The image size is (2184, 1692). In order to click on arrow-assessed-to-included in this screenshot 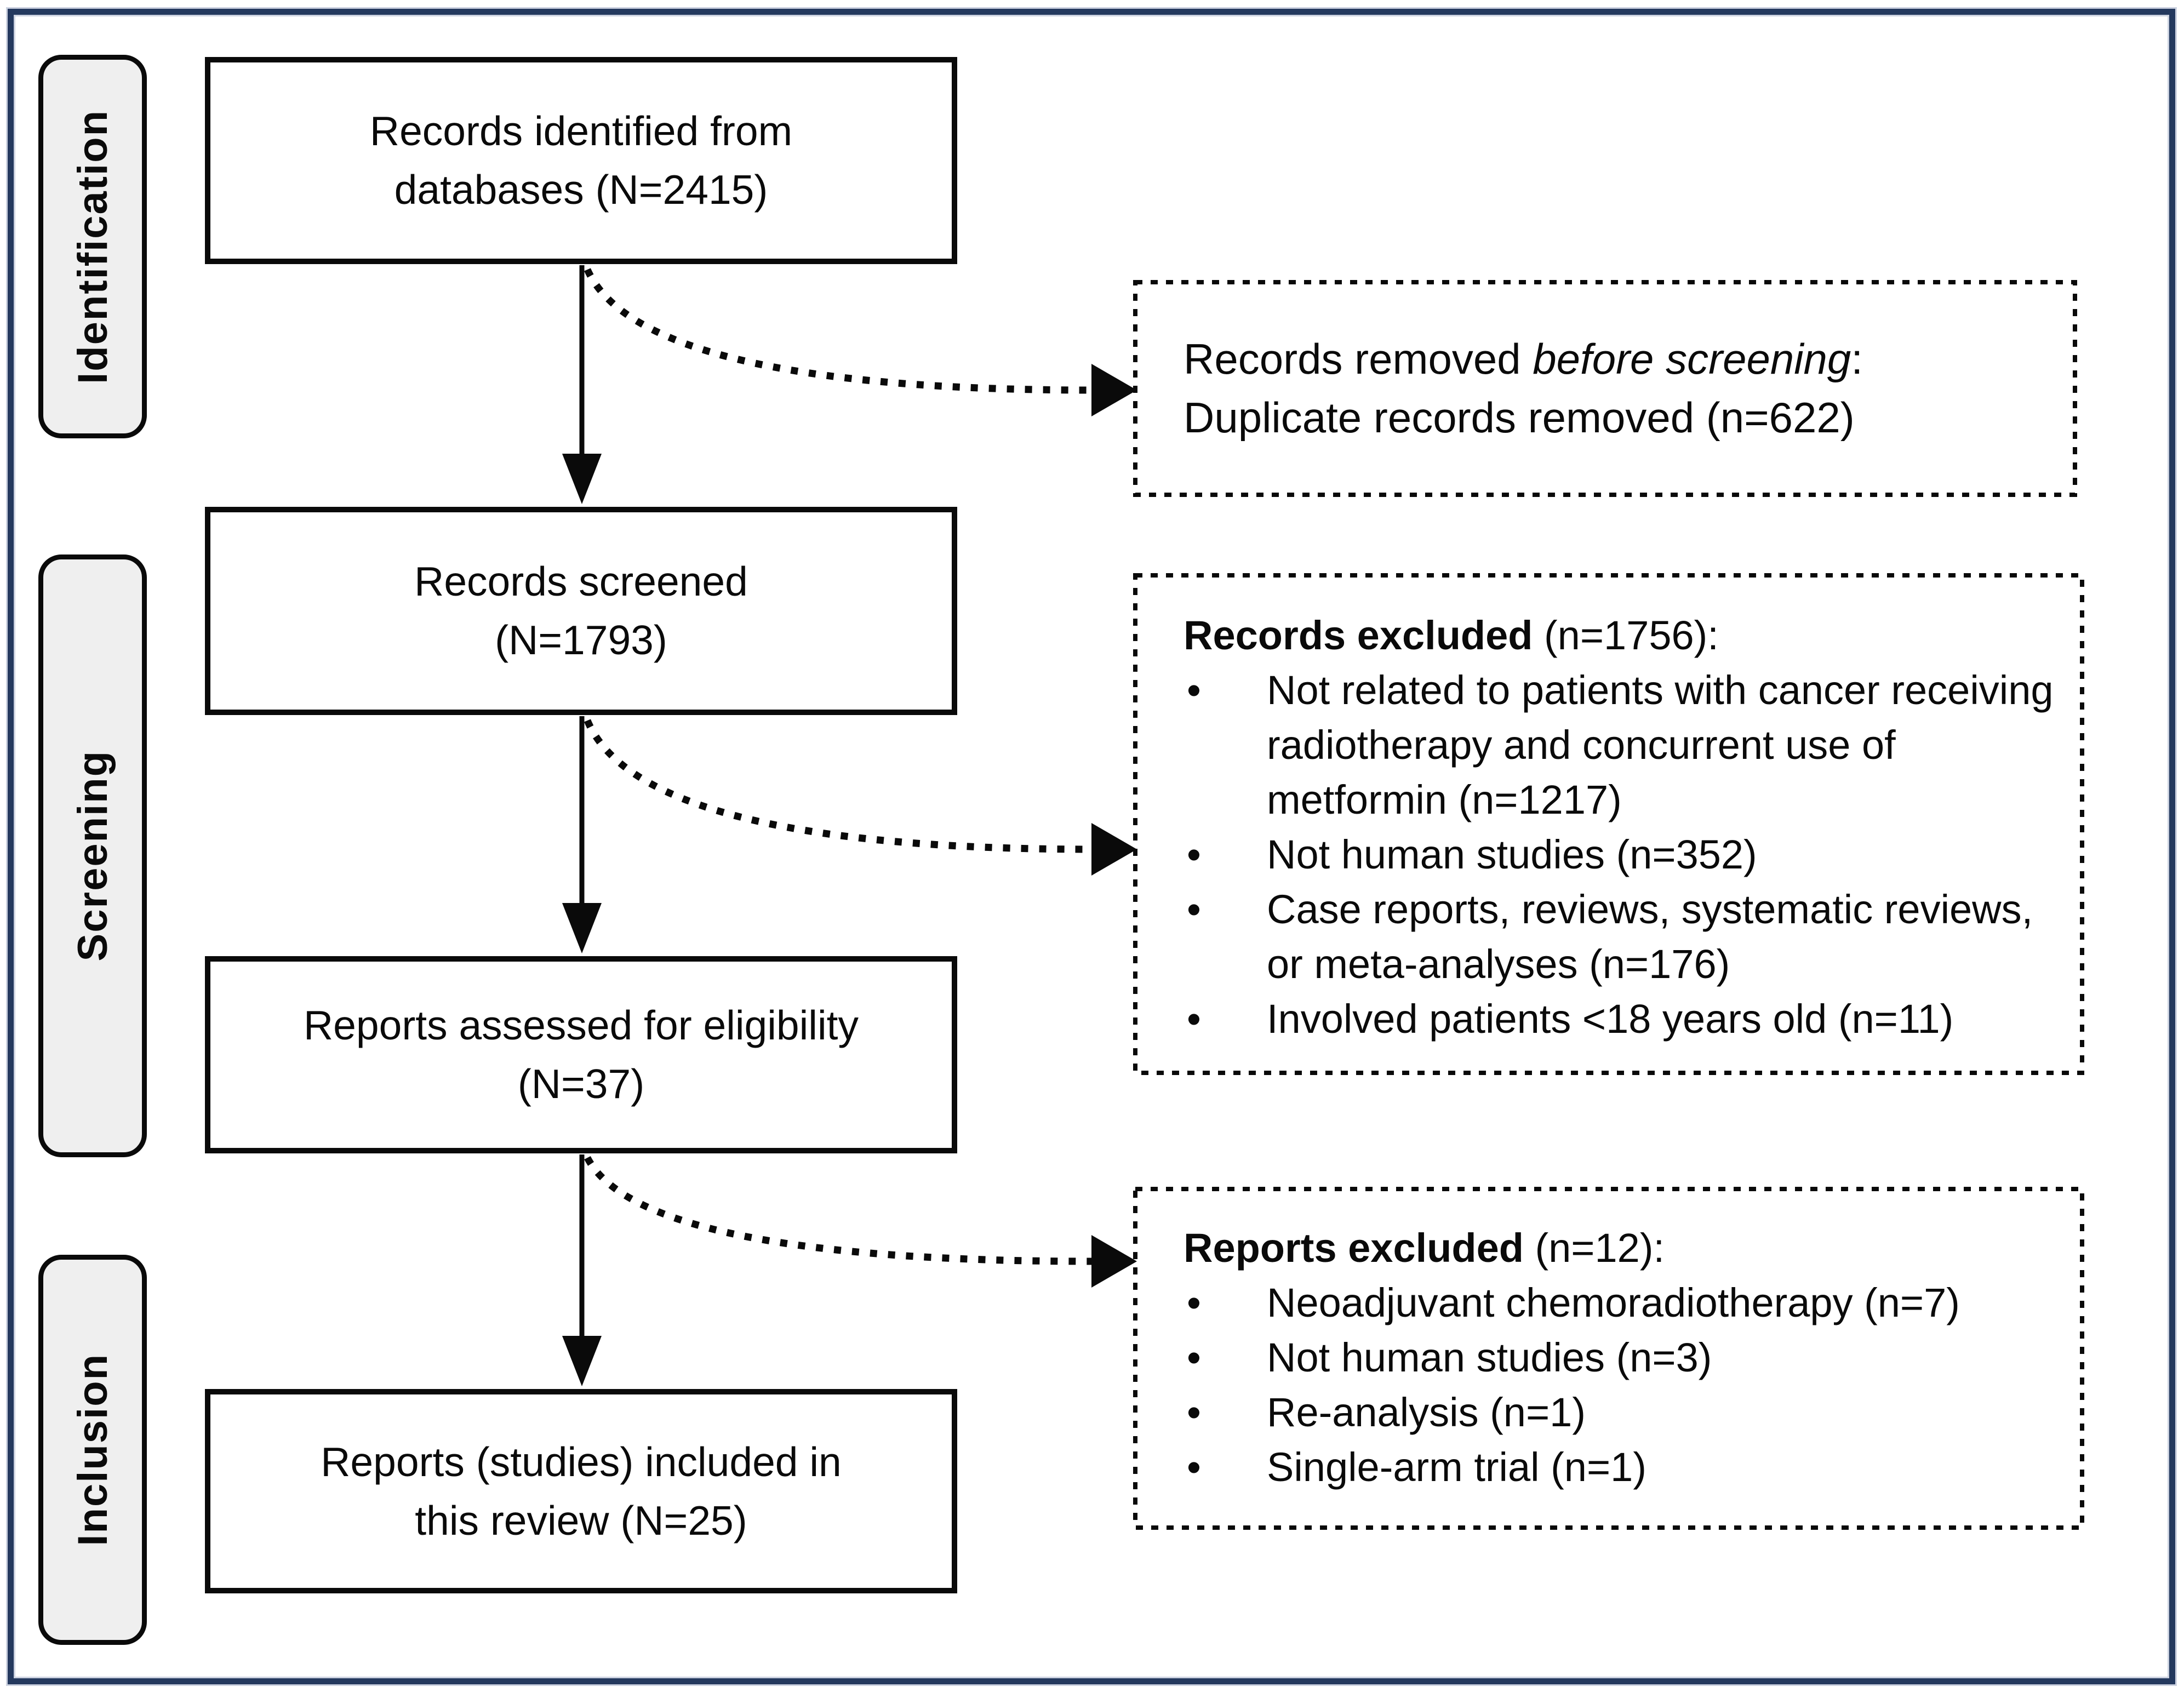, I will do `click(582, 1270)`.